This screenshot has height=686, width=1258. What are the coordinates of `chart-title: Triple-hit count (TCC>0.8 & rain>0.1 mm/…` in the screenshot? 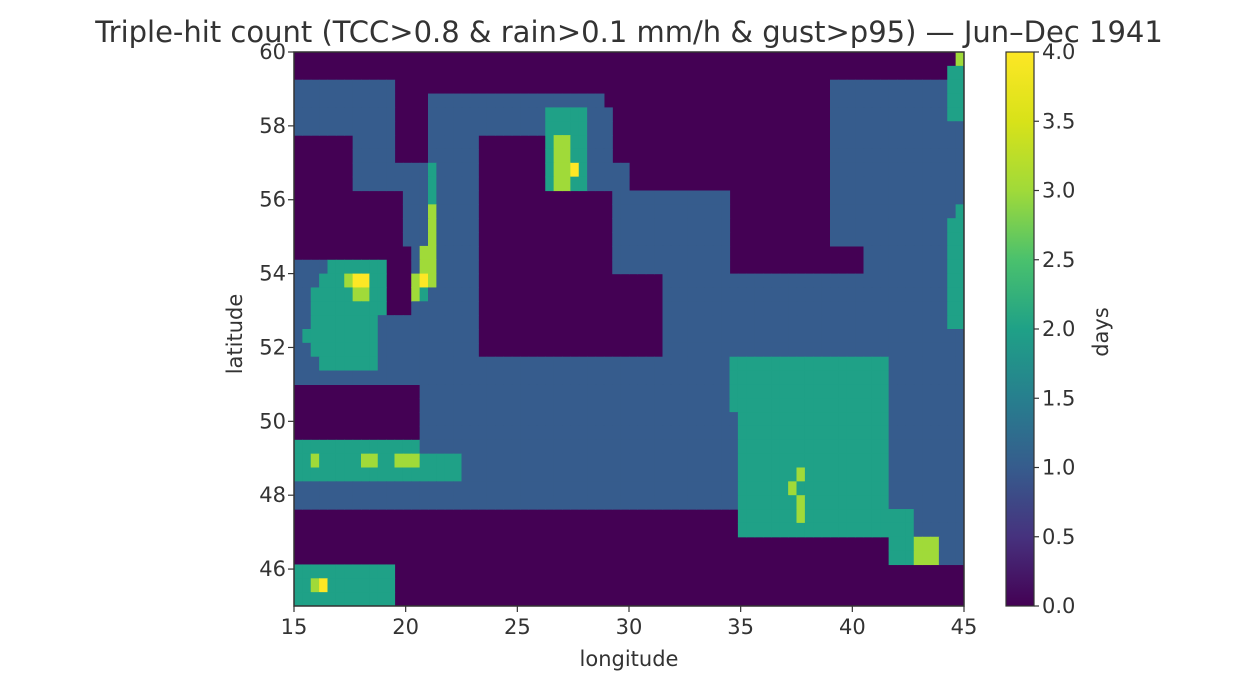 It's located at (628, 32).